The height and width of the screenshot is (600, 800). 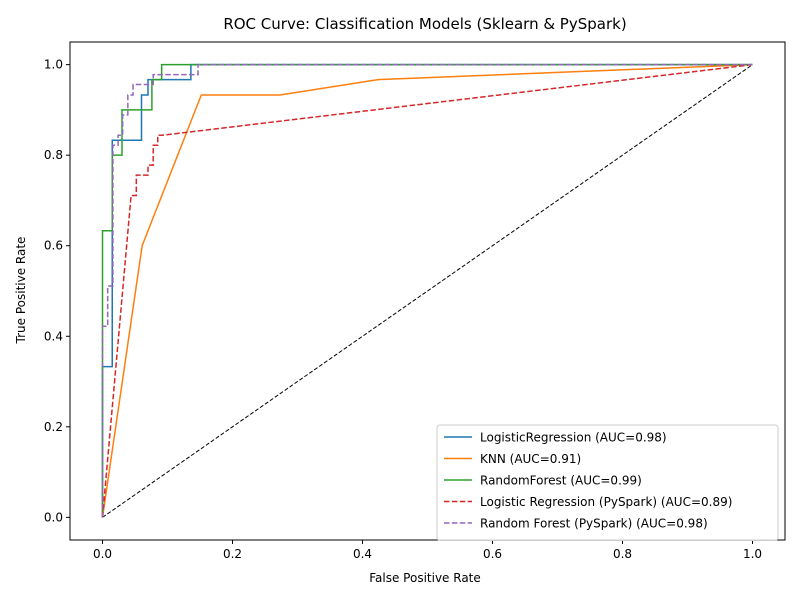 What do you see at coordinates (53, 517) in the screenshot?
I see `y-tick-label: 0.0` at bounding box center [53, 517].